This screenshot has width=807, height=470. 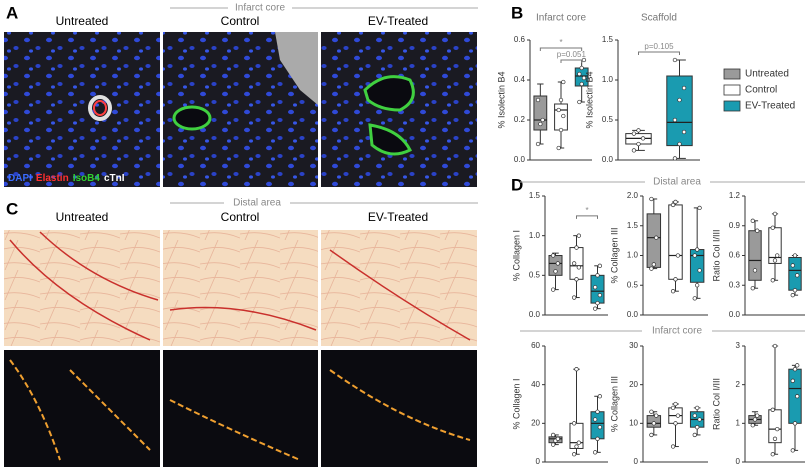 What do you see at coordinates (677, 331) in the screenshot?
I see `section-header: Infarct core` at bounding box center [677, 331].